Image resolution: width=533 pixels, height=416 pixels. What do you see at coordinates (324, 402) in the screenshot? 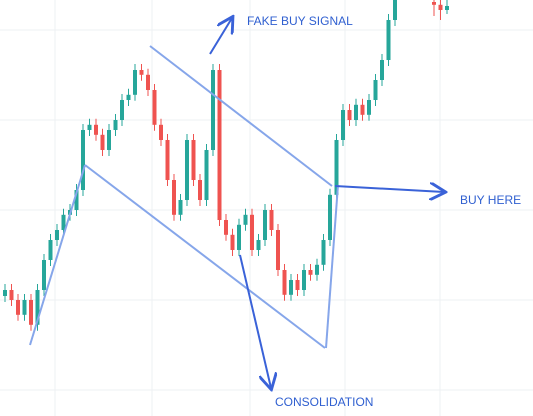
I see `annotation: CONSOLIDATION` at bounding box center [324, 402].